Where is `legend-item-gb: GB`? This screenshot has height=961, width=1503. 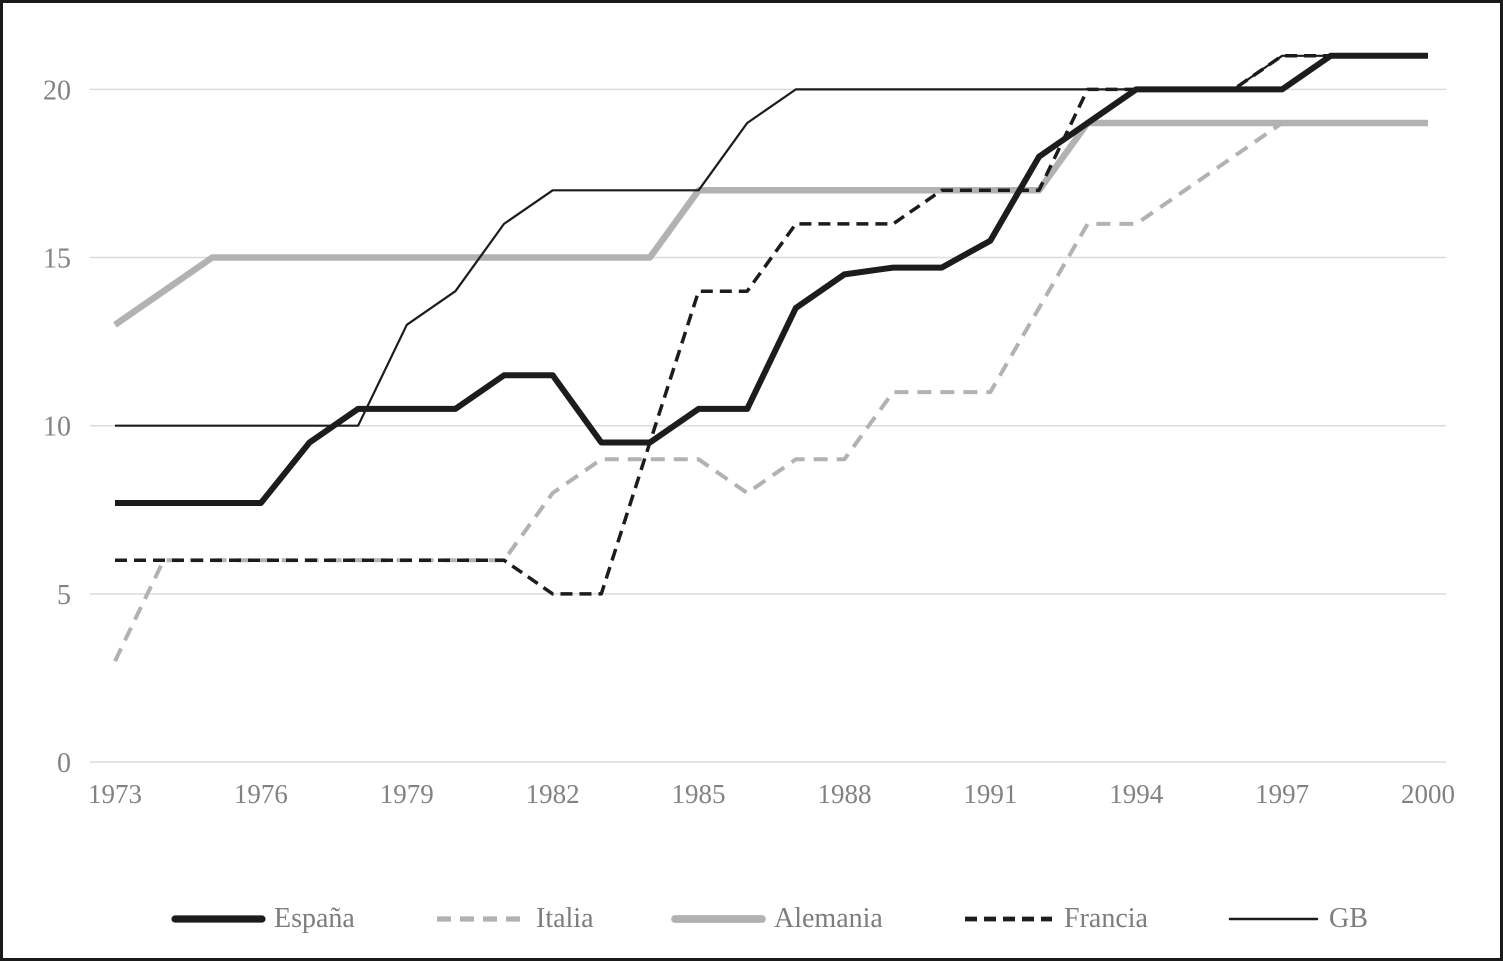 legend-item-gb: GB is located at coordinates (1297, 919).